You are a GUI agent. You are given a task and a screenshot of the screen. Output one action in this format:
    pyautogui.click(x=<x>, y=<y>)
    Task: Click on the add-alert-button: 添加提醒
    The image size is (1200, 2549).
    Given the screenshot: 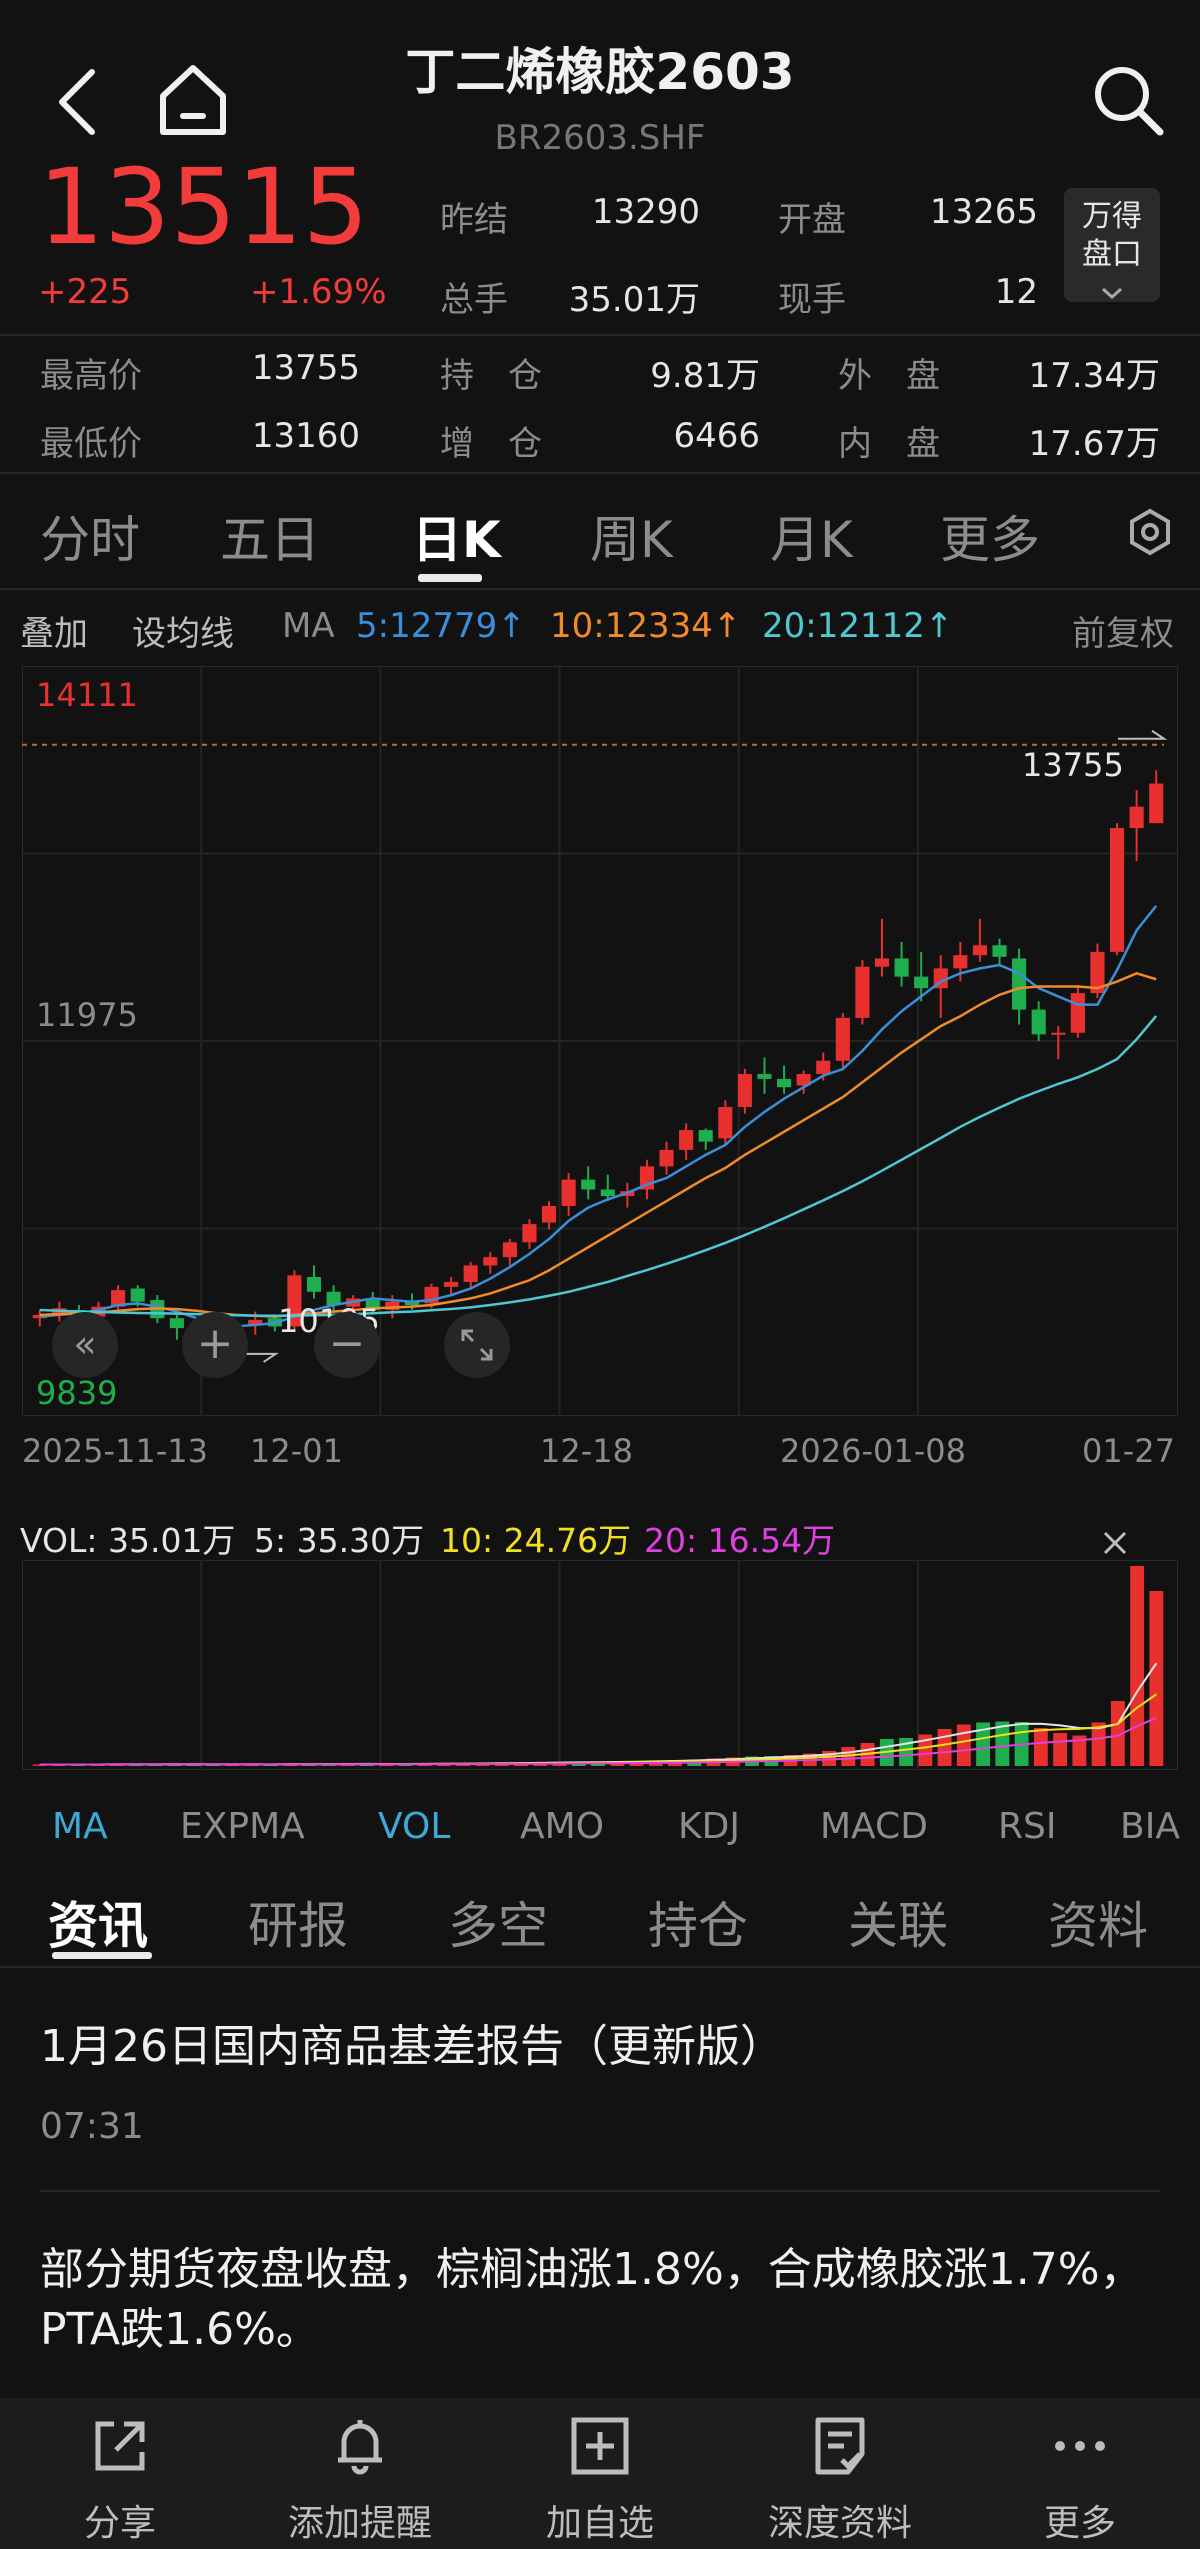 What is the action you would take?
    pyautogui.click(x=360, y=2473)
    